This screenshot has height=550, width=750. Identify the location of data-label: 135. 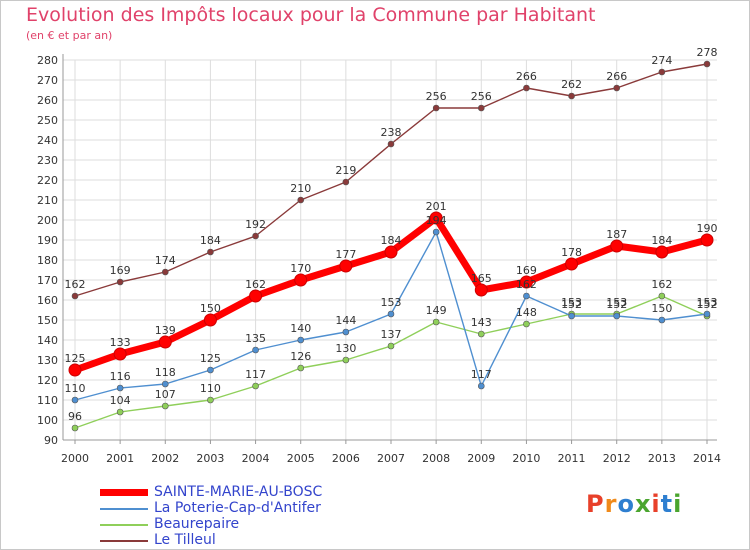
(255, 338).